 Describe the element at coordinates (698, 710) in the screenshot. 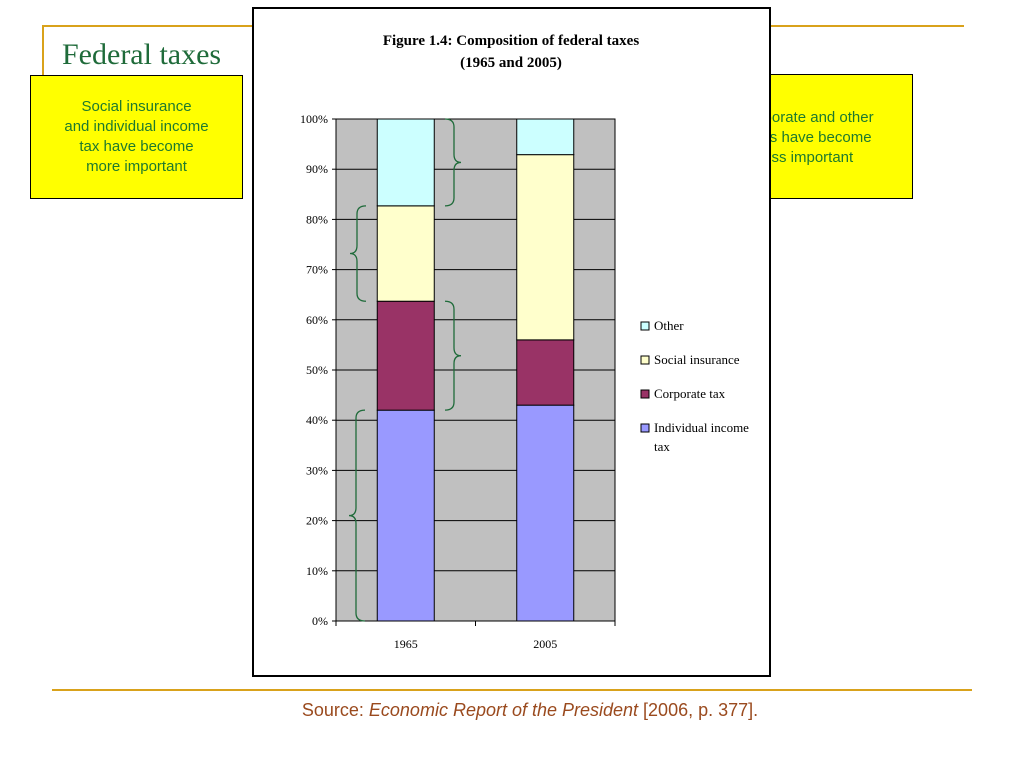

I see `source-suffix: [2006, p. 377].` at that location.